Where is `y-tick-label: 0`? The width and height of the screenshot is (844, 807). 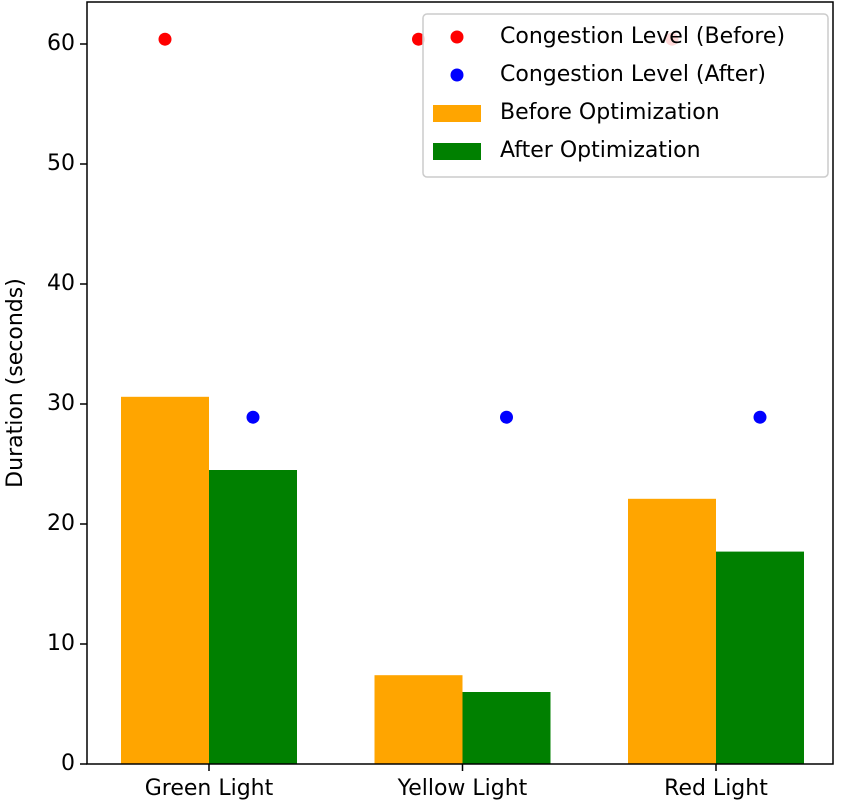 y-tick-label: 0 is located at coordinates (68, 763).